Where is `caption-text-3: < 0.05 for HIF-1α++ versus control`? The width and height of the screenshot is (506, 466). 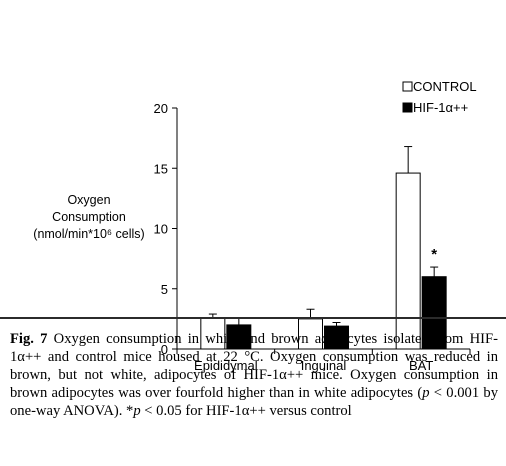
caption-text-3: < 0.05 for HIF-1α++ versus control is located at coordinates (246, 411).